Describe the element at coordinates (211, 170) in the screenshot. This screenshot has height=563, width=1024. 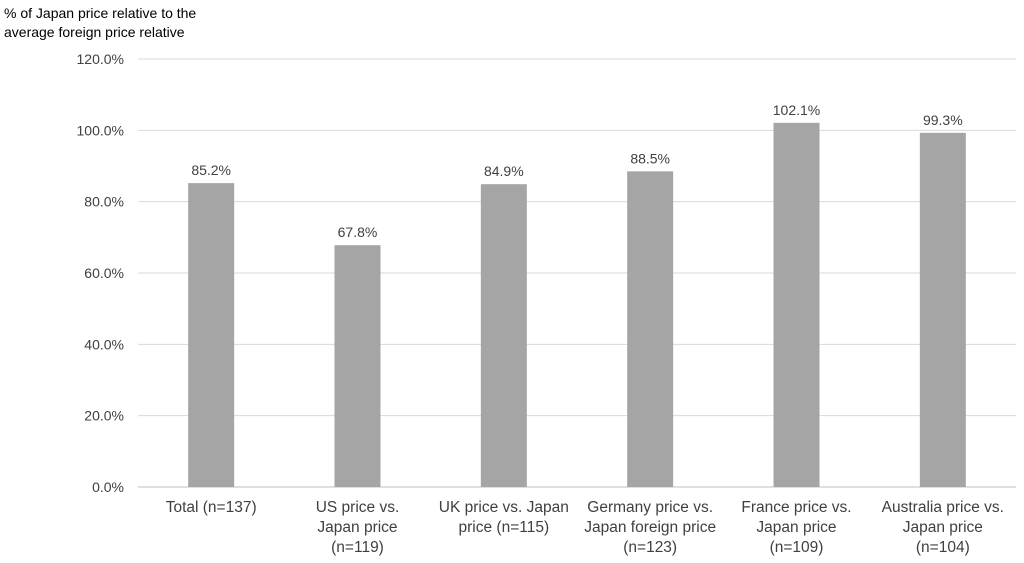
I see `data-label: 85.2%` at that location.